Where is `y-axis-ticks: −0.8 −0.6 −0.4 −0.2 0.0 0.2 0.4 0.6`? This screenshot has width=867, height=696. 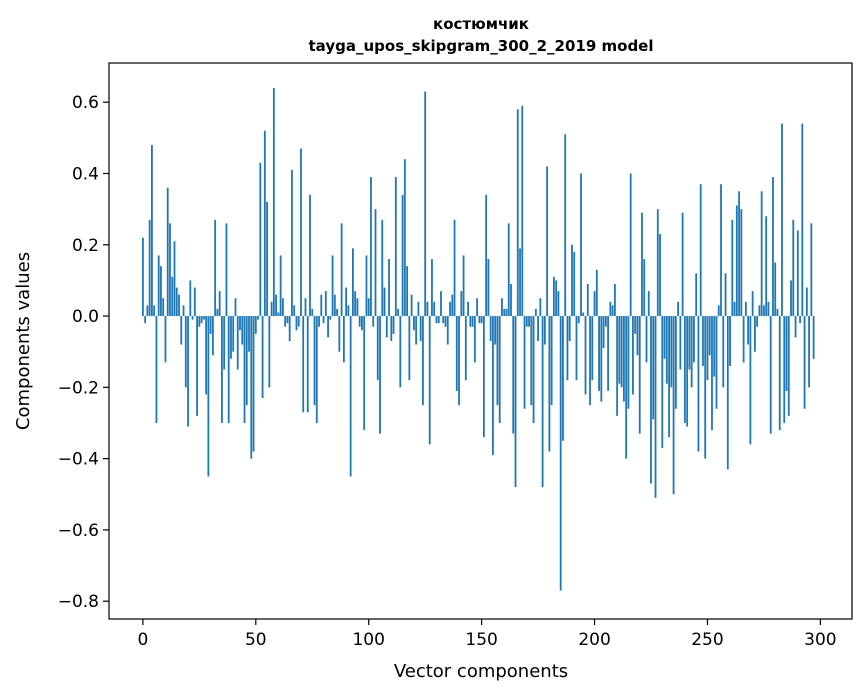
y-axis-ticks: −0.8 −0.6 −0.4 −0.2 0.0 0.2 0.4 0.6 is located at coordinates (83, 352).